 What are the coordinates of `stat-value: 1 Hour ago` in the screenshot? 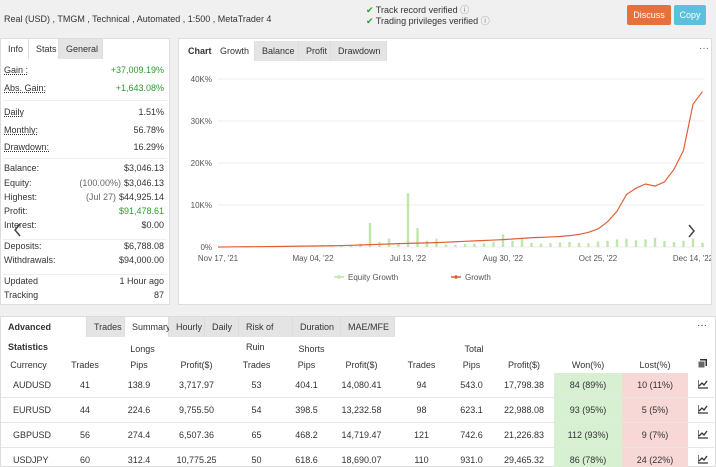 It's located at (112, 281).